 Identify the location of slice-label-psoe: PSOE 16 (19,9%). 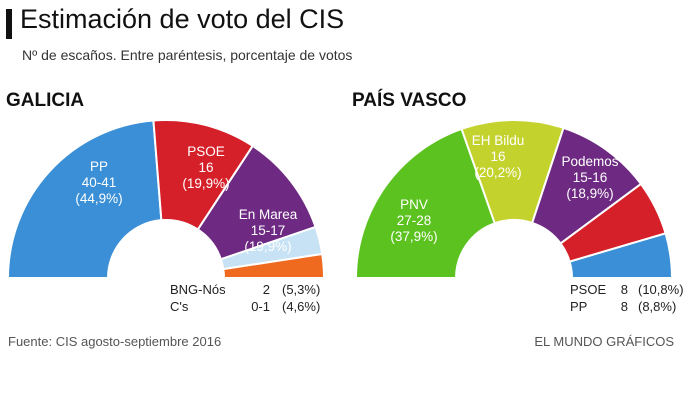
(205, 167).